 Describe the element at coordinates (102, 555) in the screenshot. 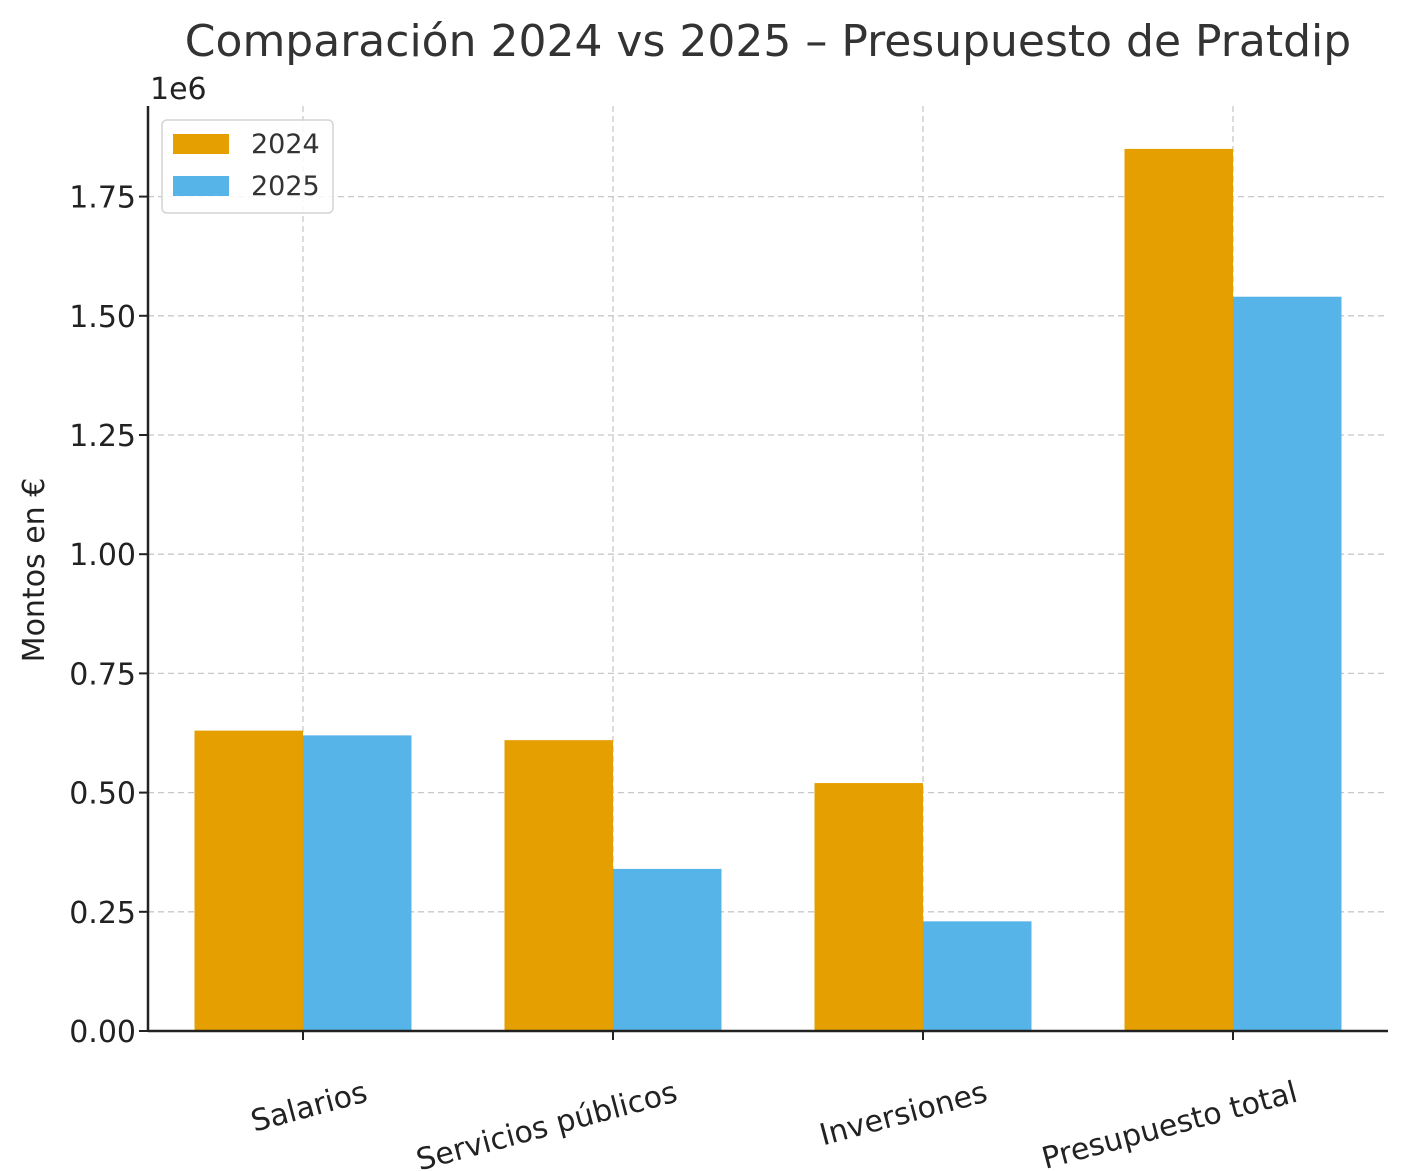

I see `y-tick-label: 1.00` at that location.